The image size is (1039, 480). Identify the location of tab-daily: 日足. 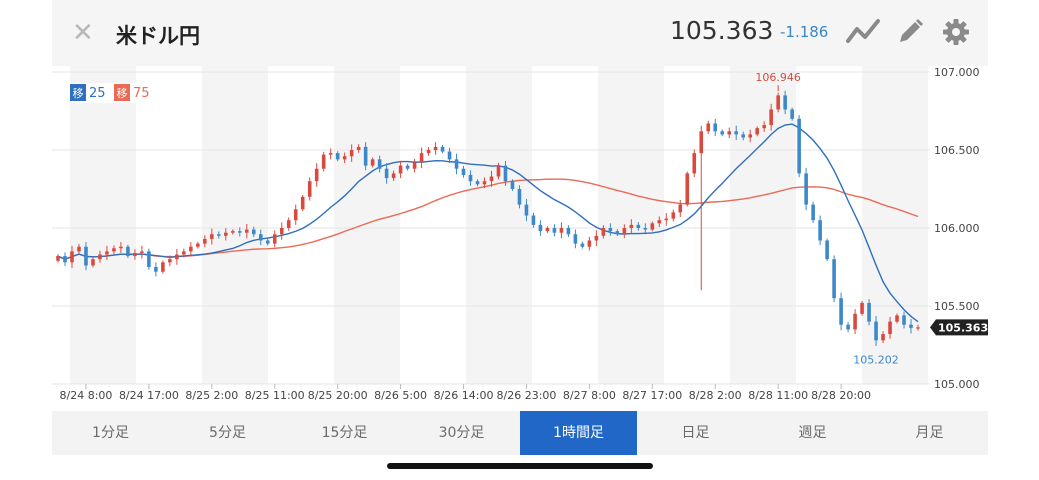
(695, 433).